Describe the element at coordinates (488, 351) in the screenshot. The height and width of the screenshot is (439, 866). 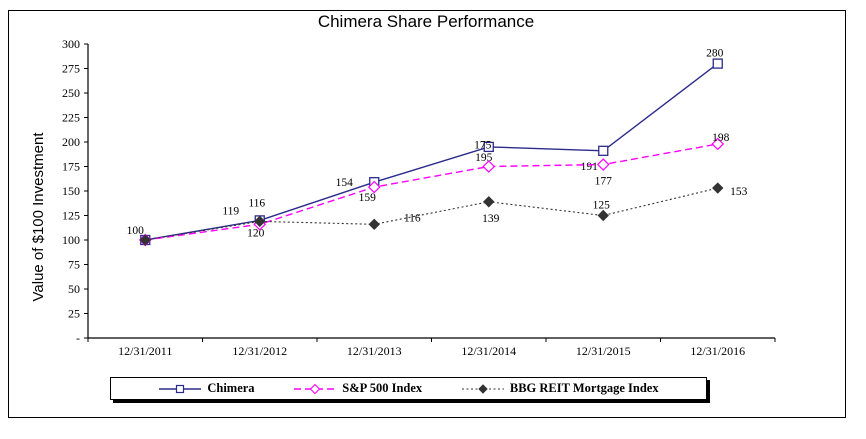
I see `x-tick-label: 12/31/2014` at that location.